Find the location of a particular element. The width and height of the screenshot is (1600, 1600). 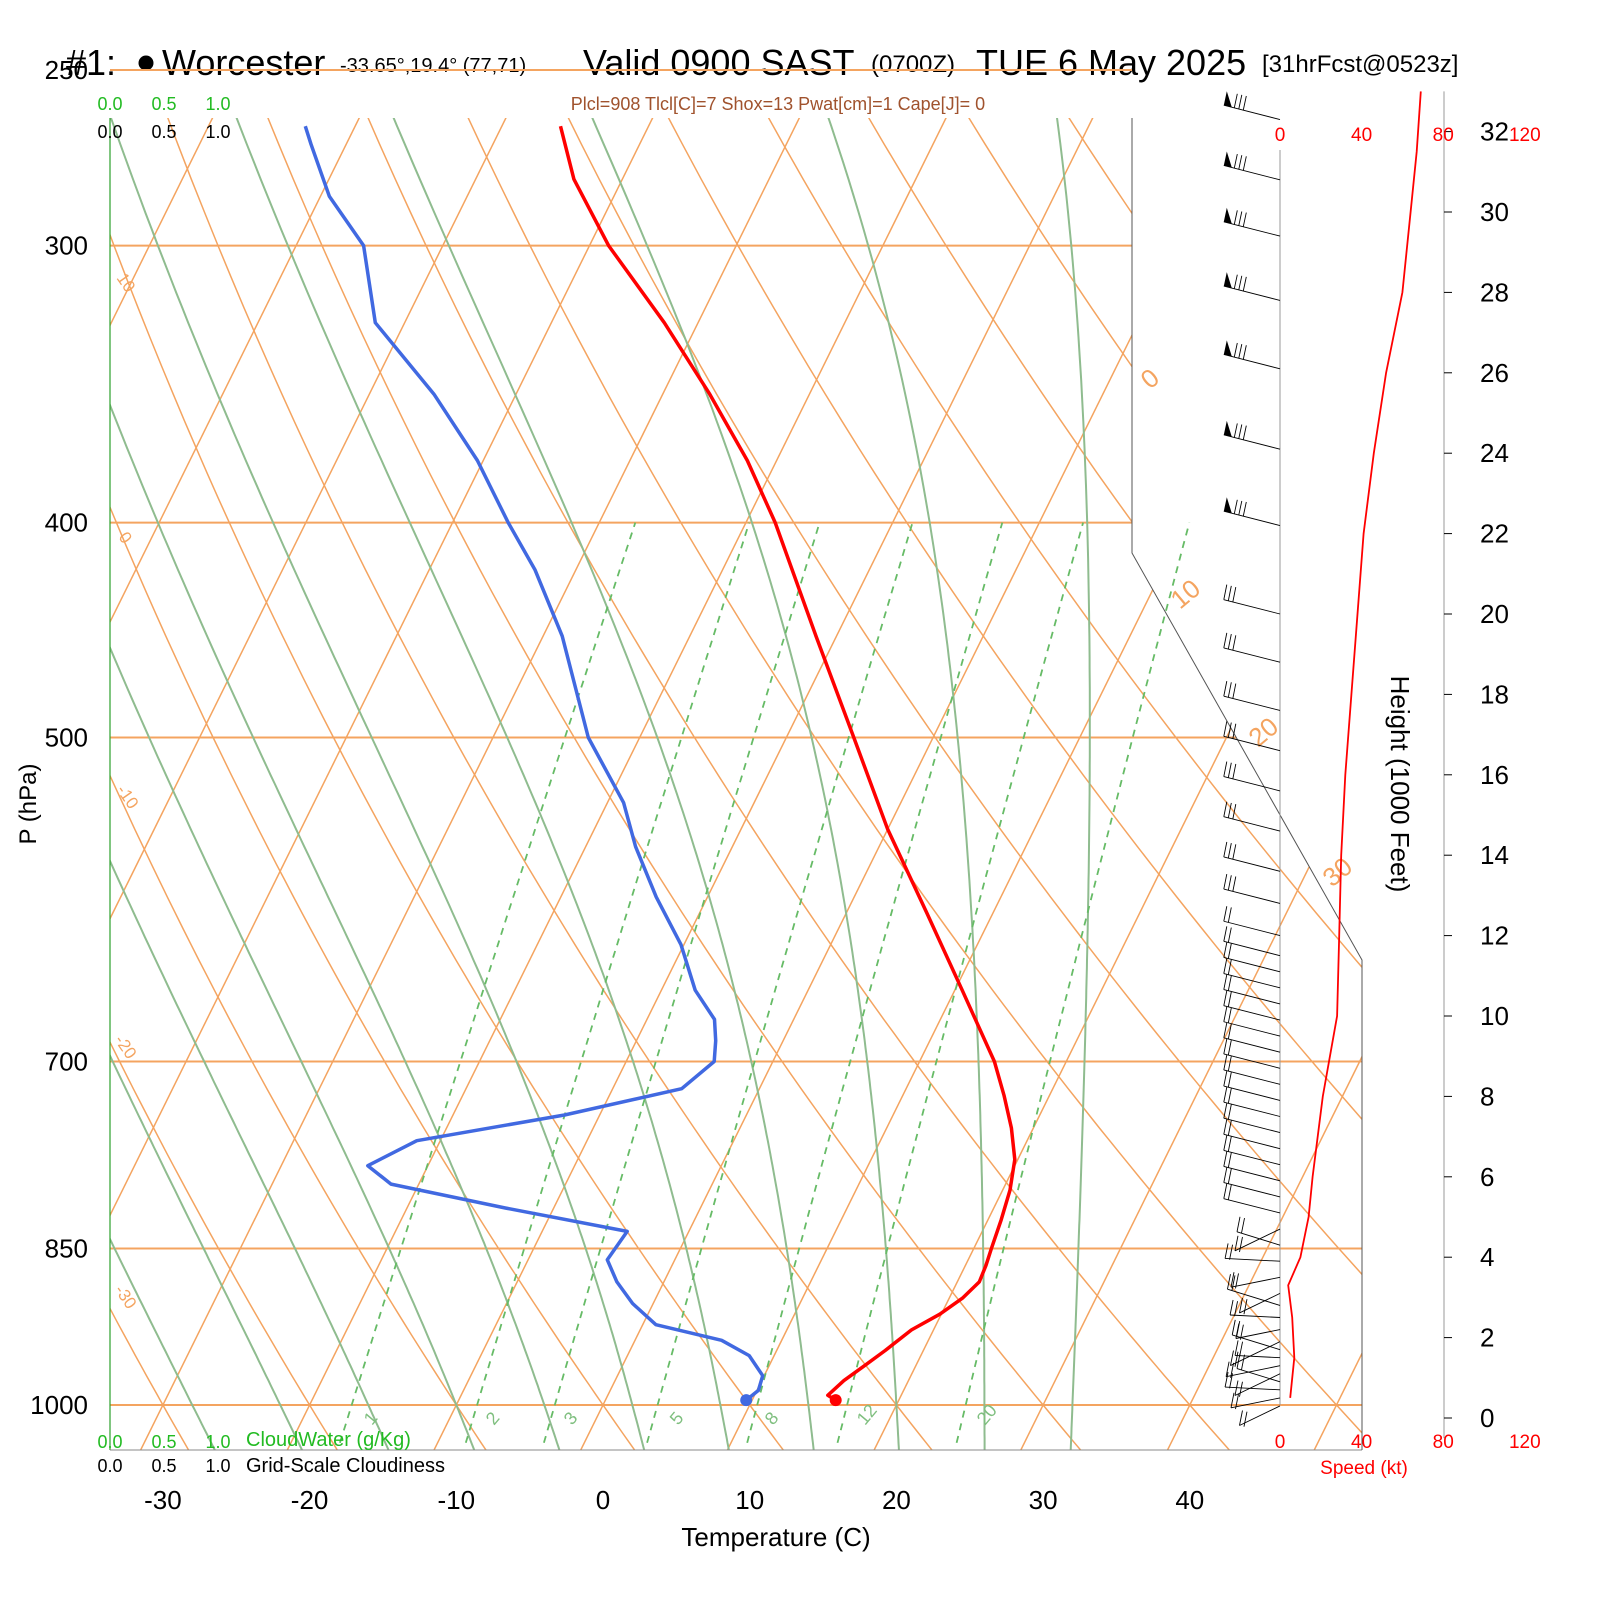

height-tick-label: 10 is located at coordinates (1494, 1016).